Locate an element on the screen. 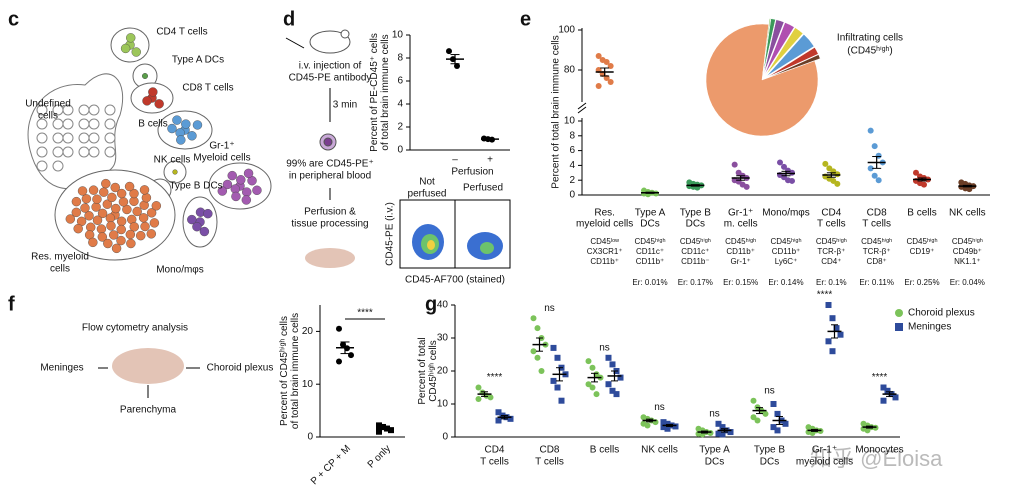 This screenshot has width=1009, height=500. syringe is located at coordinates (295, 43).